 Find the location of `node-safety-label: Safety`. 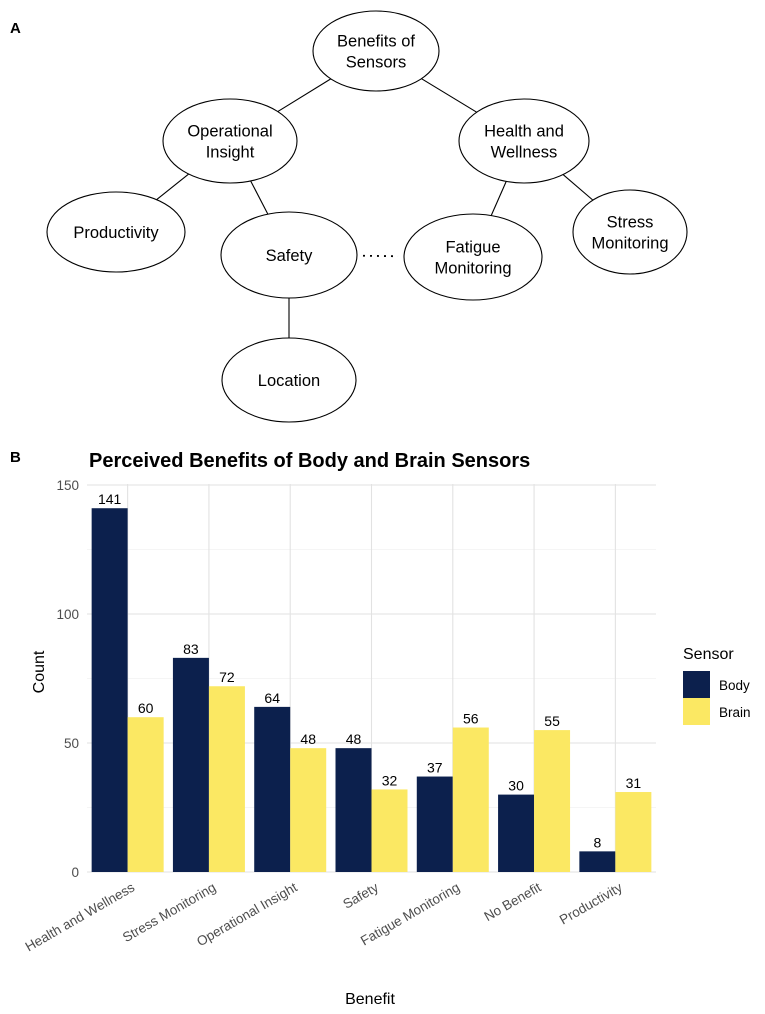

node-safety-label: Safety is located at coordinates (290, 256).